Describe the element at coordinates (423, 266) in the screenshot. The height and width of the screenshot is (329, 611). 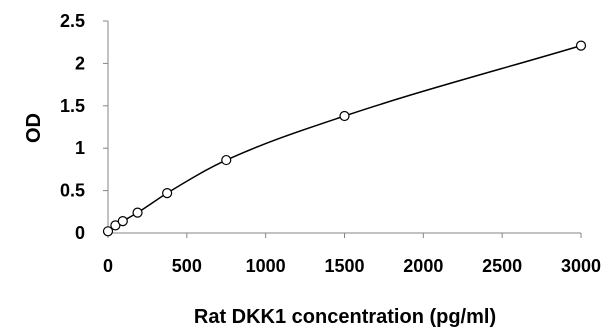
I see `x-tick-label: 2000` at that location.